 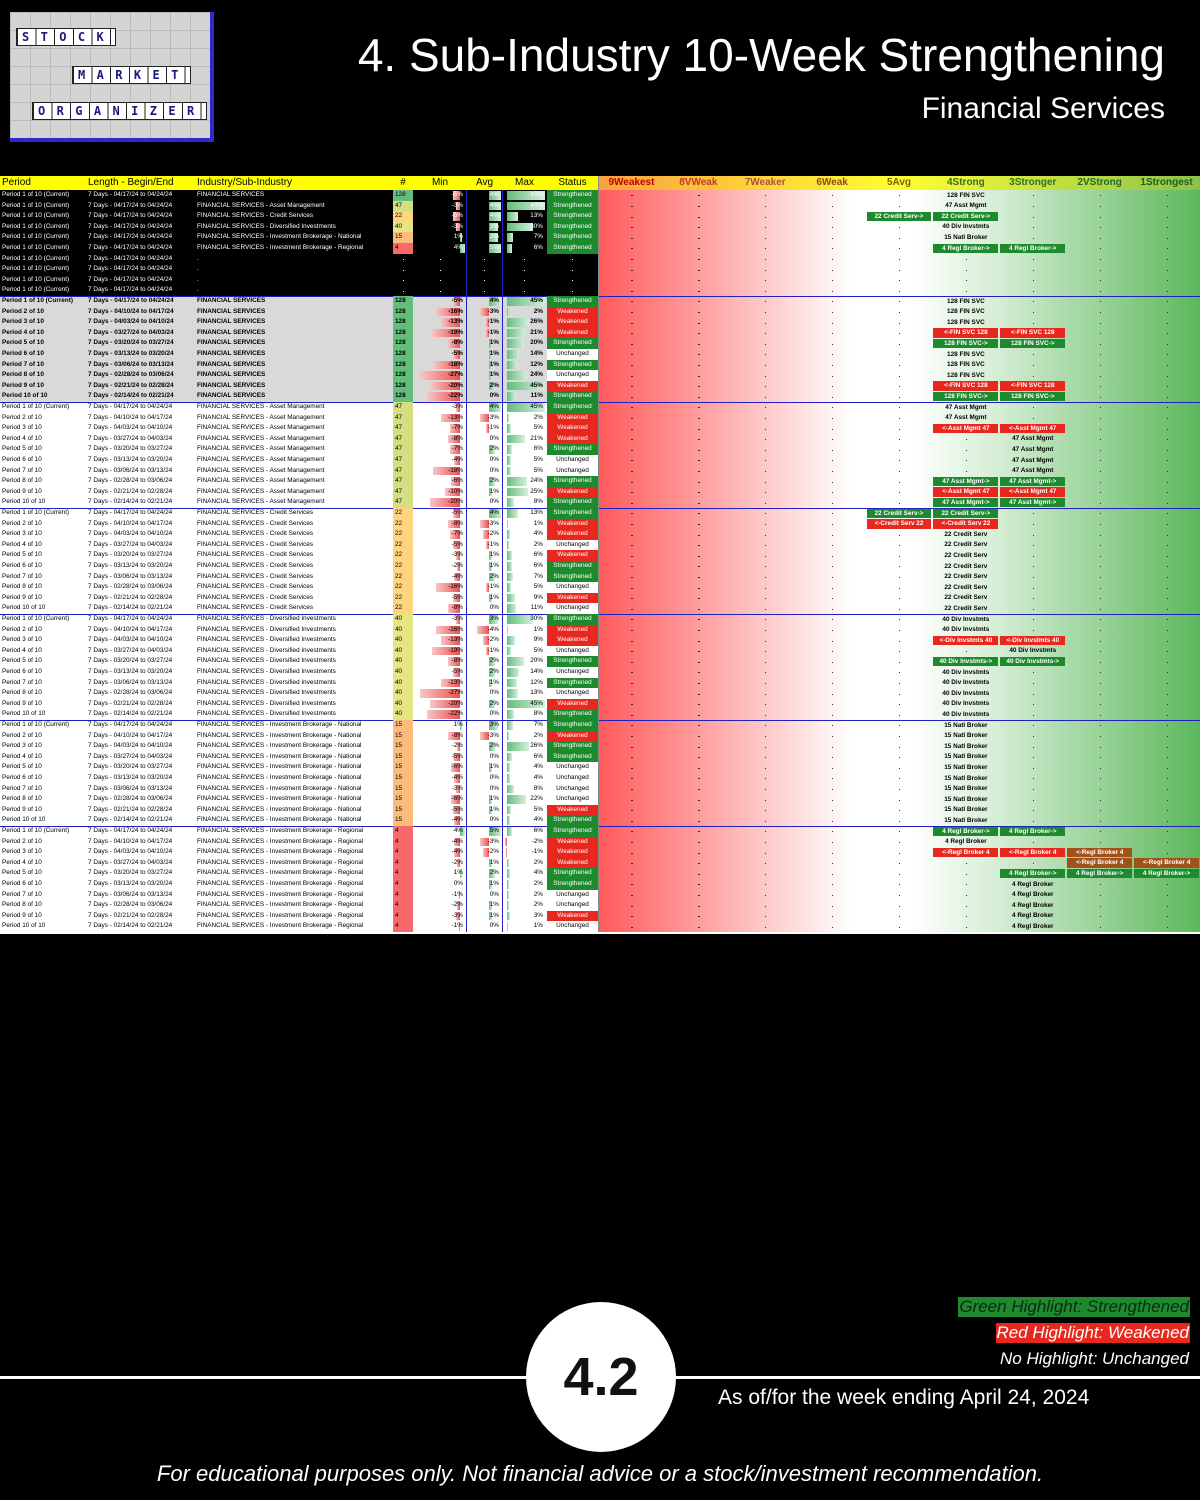 I want to click on cell-len: 7 Days - 02/28/24 to 03/06/24, so click(x=130, y=693).